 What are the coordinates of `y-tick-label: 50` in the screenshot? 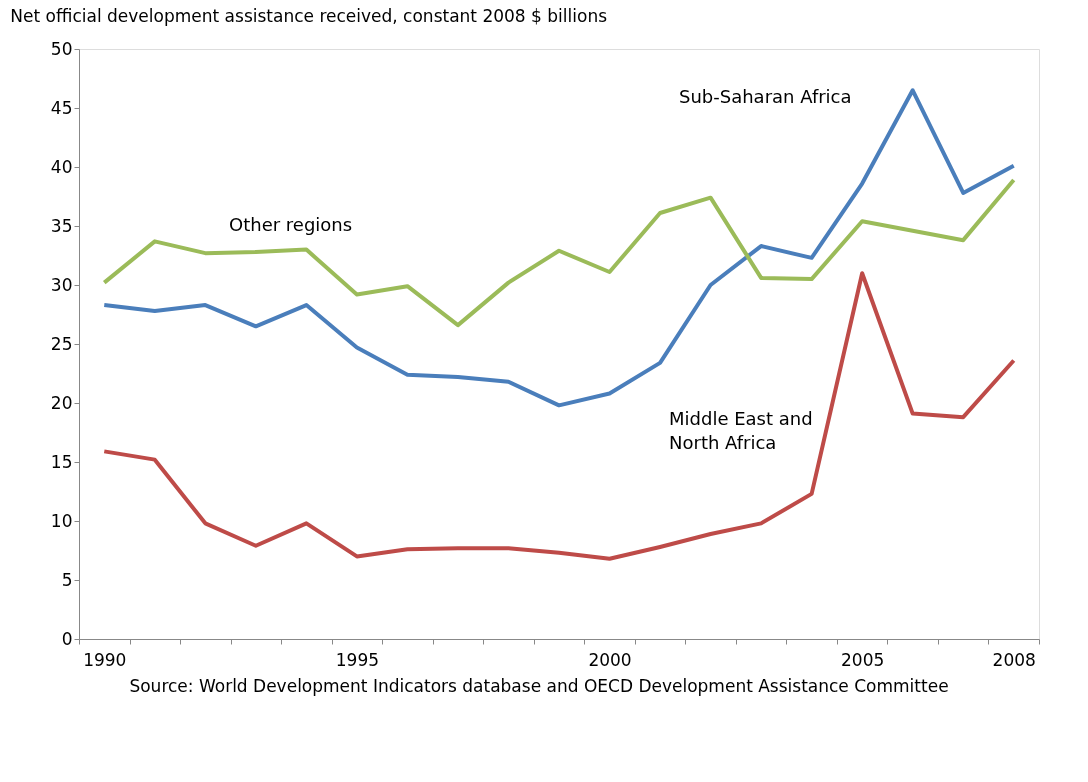 It's located at (61, 48).